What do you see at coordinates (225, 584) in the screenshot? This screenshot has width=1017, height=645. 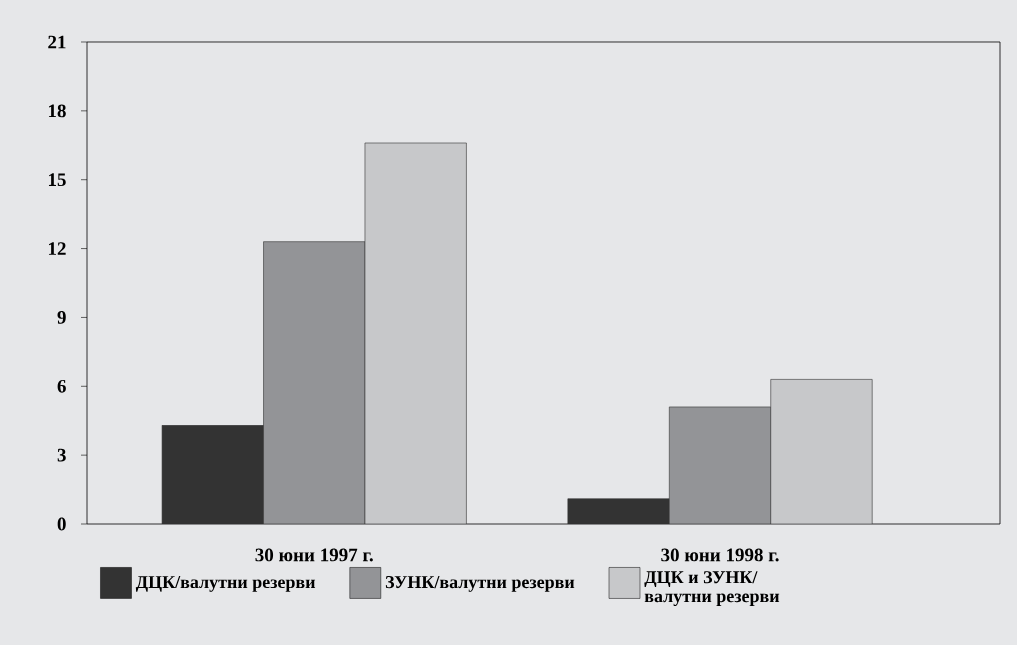 I see `legend-label: ДЦК/валутни резерви` at bounding box center [225, 584].